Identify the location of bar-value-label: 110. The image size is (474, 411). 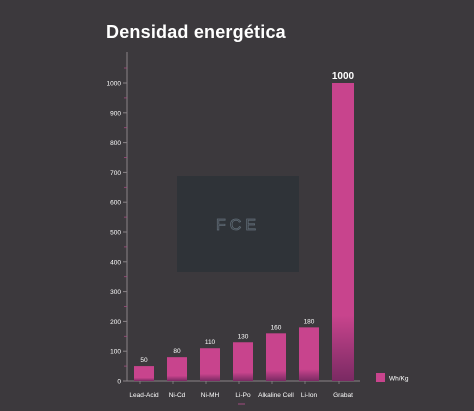
(210, 342).